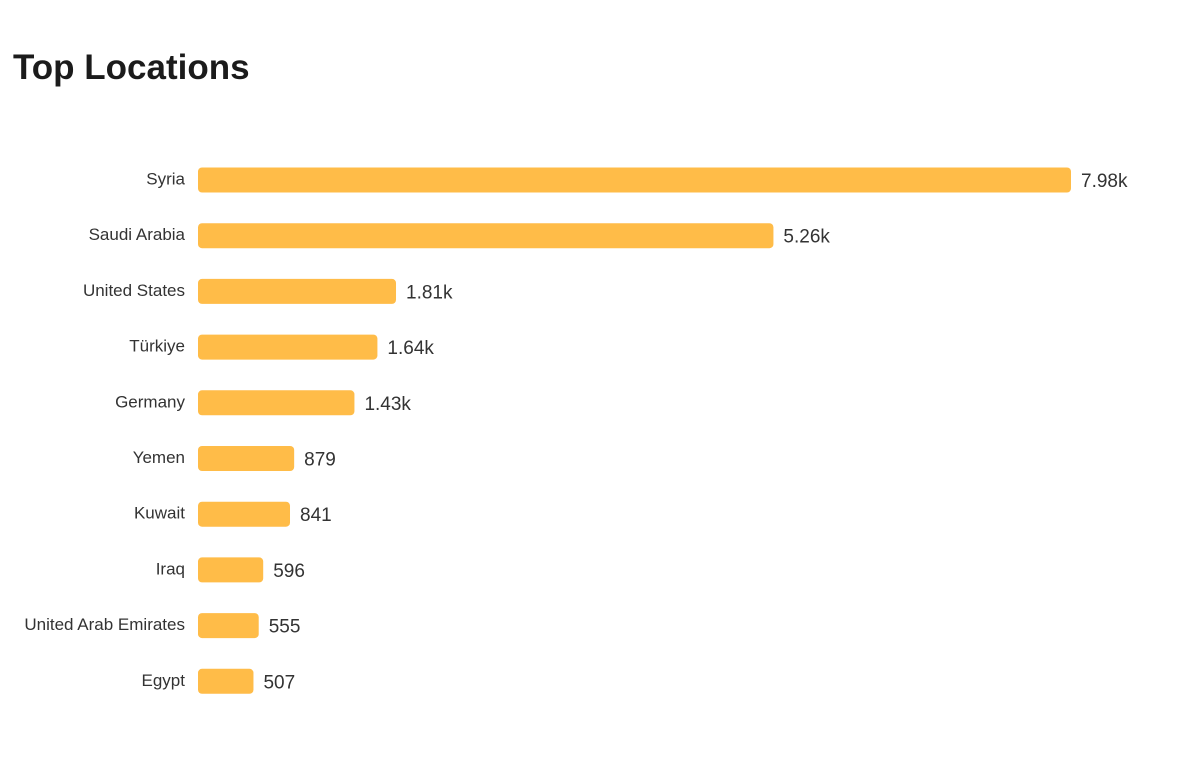 The image size is (1200, 778). What do you see at coordinates (285, 627) in the screenshot?
I see `value-label: 555` at bounding box center [285, 627].